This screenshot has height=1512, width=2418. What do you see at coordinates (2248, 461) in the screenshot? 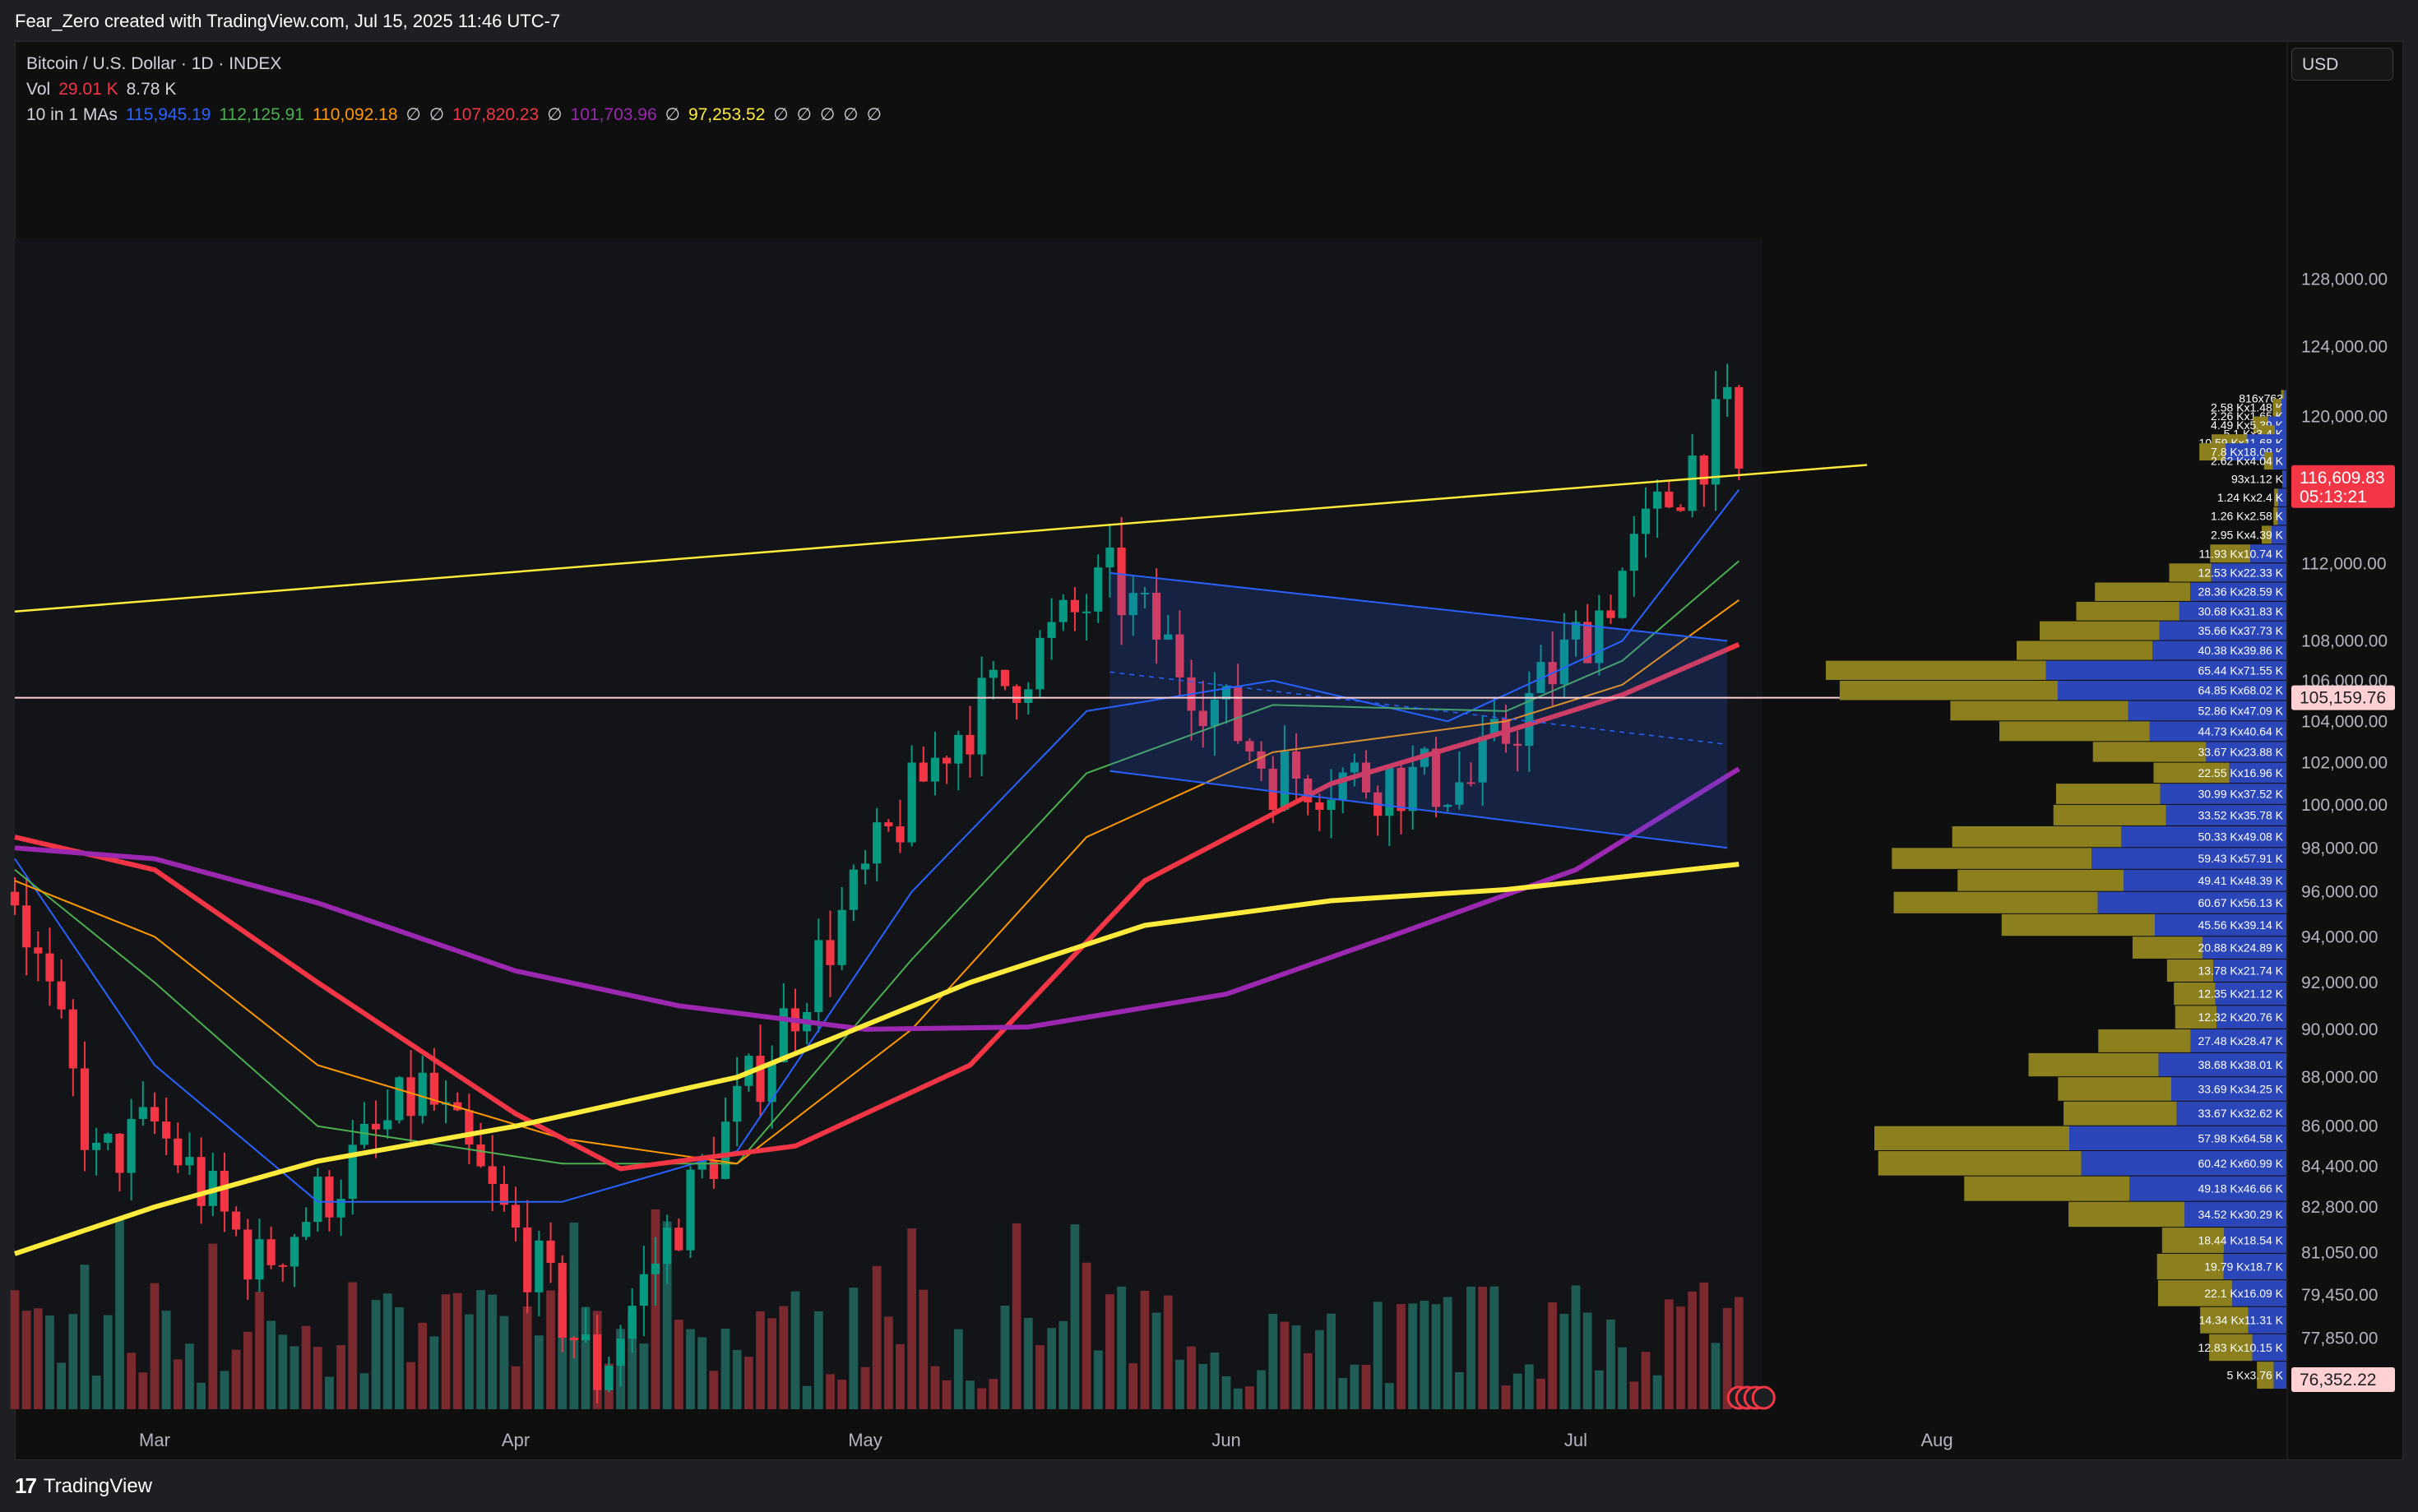
I see `volume-profile-row: 2.62 Kx4.04 K` at bounding box center [2248, 461].